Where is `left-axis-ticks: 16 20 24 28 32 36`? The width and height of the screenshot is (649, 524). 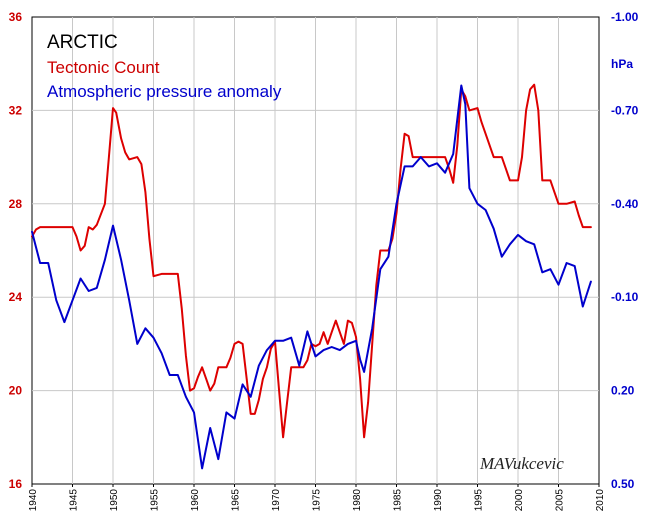
left-axis-ticks: 16 20 24 28 32 36 is located at coordinates (16, 250).